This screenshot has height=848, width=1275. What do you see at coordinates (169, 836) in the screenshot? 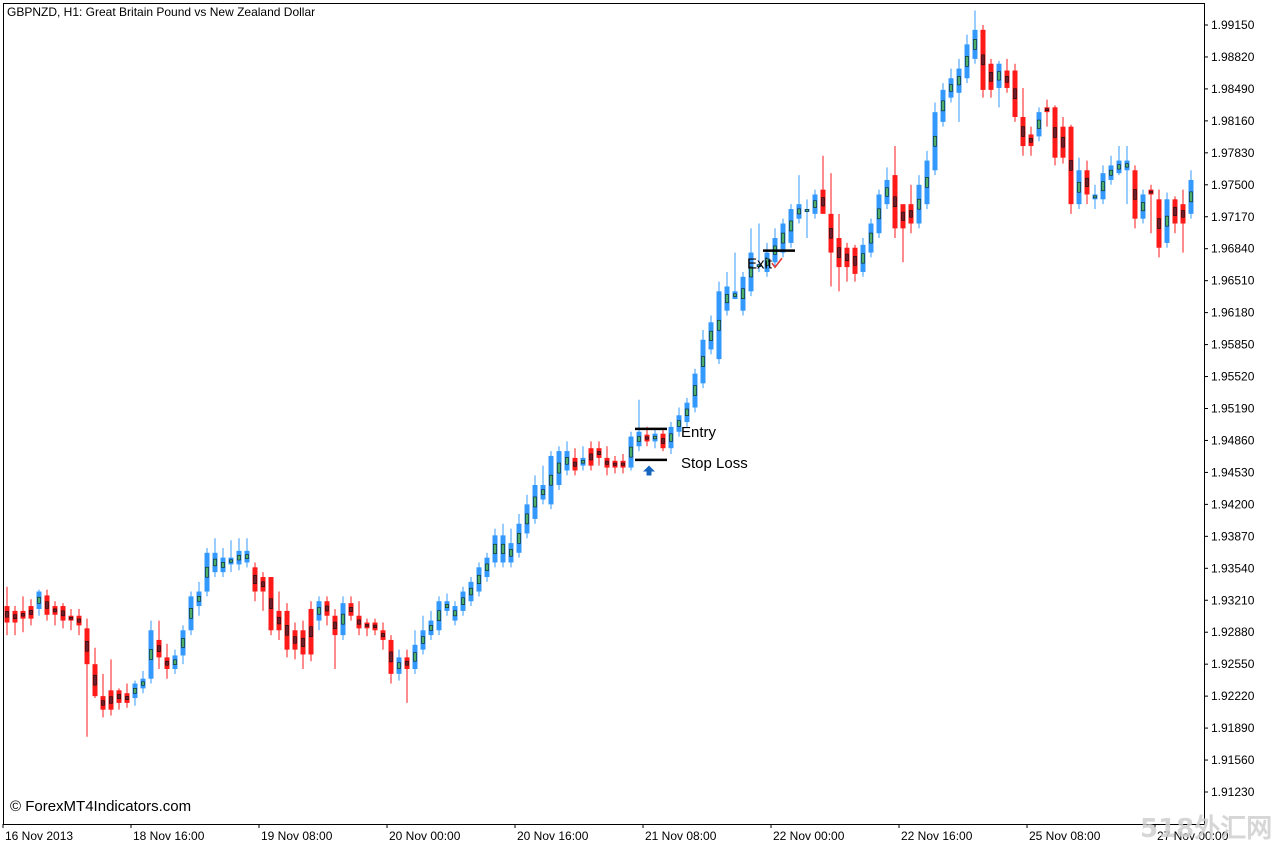
I see `x-tick-label: 18 Nov 16:00` at bounding box center [169, 836].